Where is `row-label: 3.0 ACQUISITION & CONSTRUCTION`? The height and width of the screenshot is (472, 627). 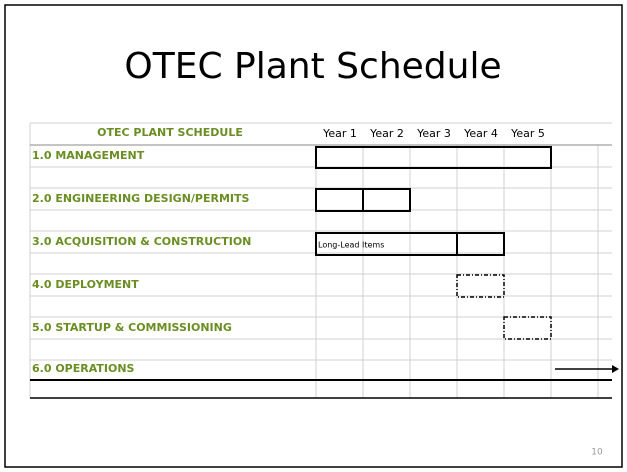
row-label: 3.0 ACQUISITION & CONSTRUCTION is located at coordinates (141, 241).